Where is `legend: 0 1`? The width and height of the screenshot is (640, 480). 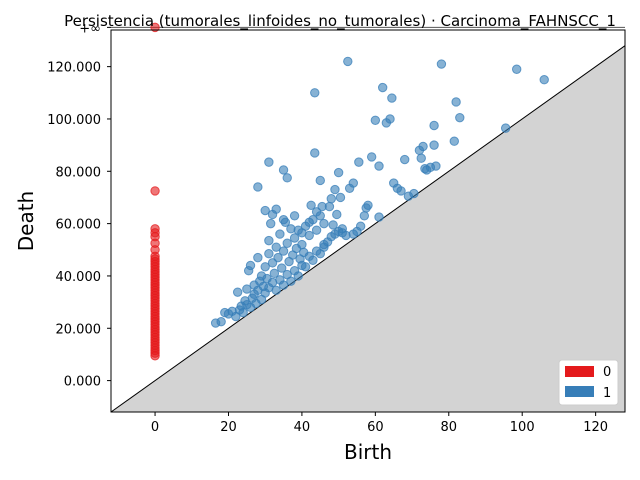 legend: 0 1 is located at coordinates (588, 382).